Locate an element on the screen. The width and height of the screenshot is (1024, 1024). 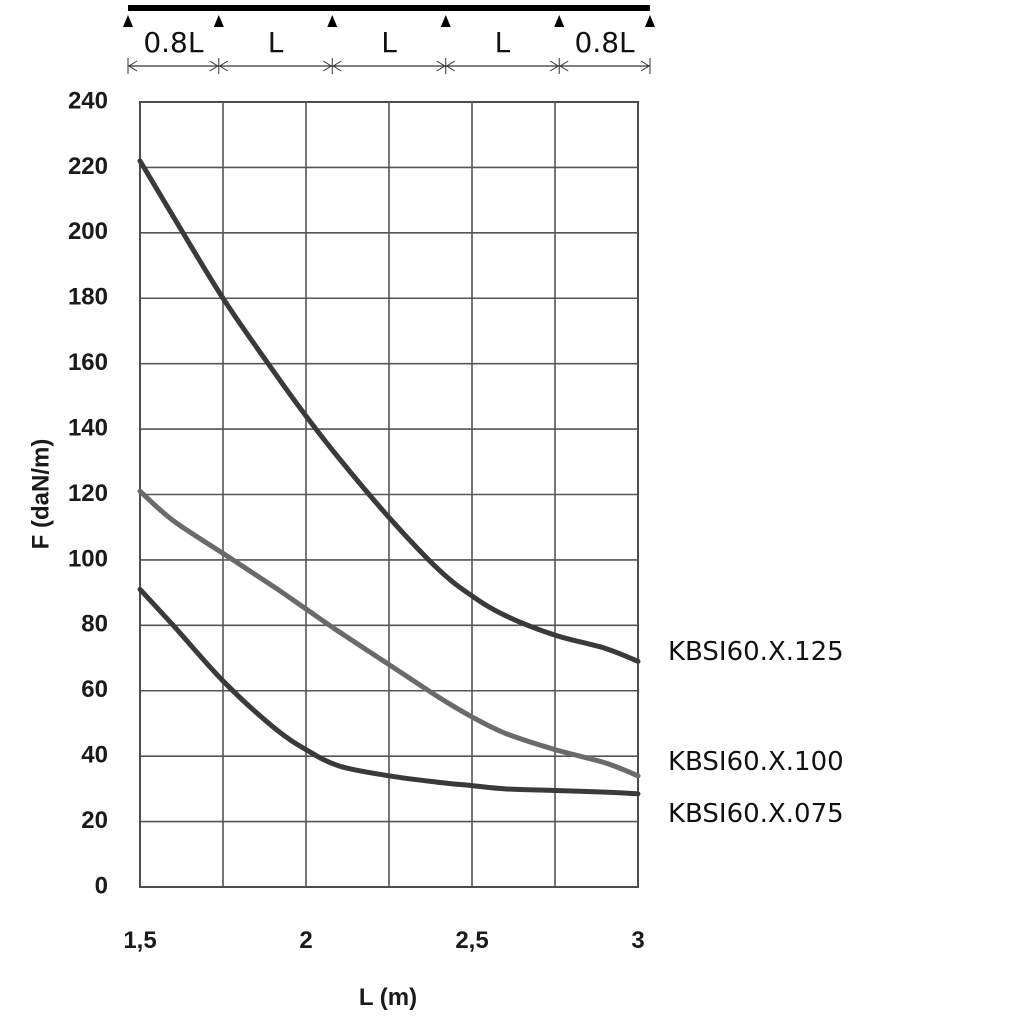
series-label: KBSI60.X.075 is located at coordinates (756, 814).